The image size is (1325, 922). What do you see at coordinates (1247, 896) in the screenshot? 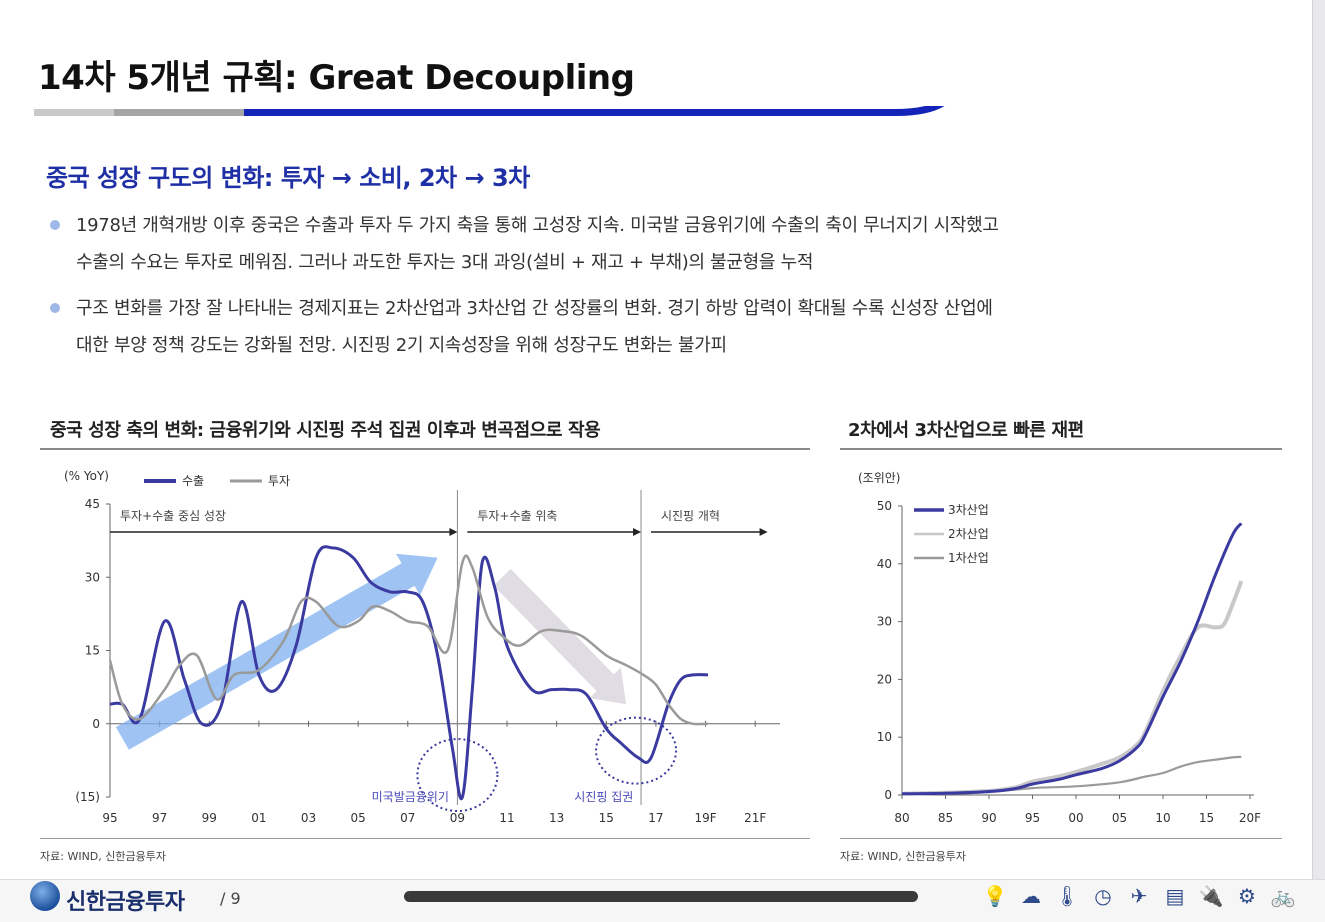
I see `gear-icon: ⚙` at bounding box center [1247, 896].